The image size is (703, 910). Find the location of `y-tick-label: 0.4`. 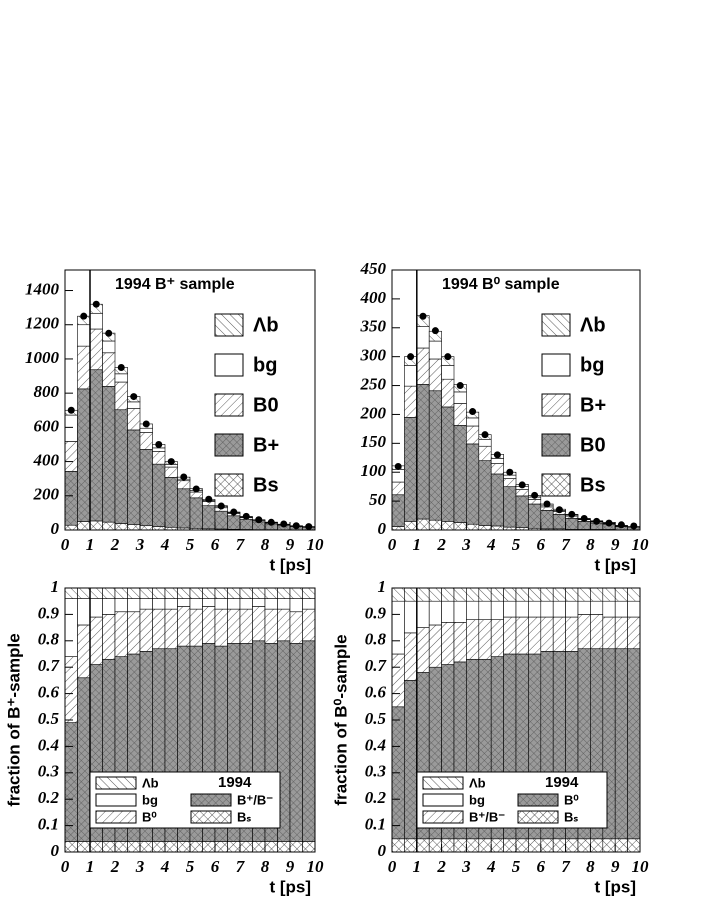

y-tick-label: 0.4 is located at coordinates (375, 744).